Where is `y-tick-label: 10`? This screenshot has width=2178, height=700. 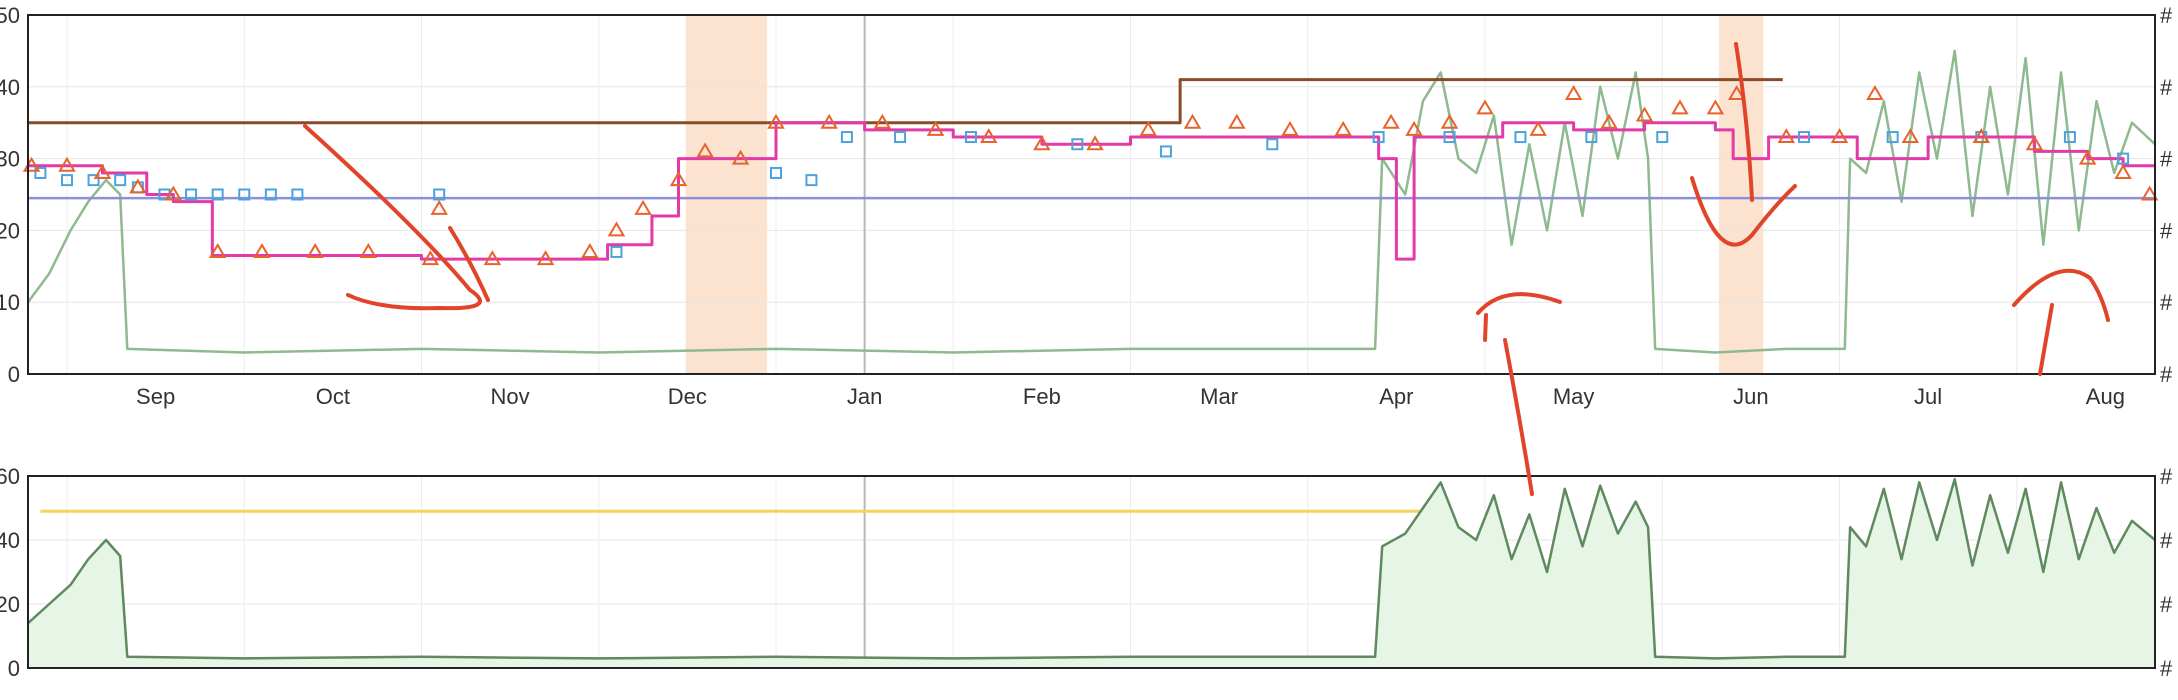 y-tick-label: 10 is located at coordinates (10, 302).